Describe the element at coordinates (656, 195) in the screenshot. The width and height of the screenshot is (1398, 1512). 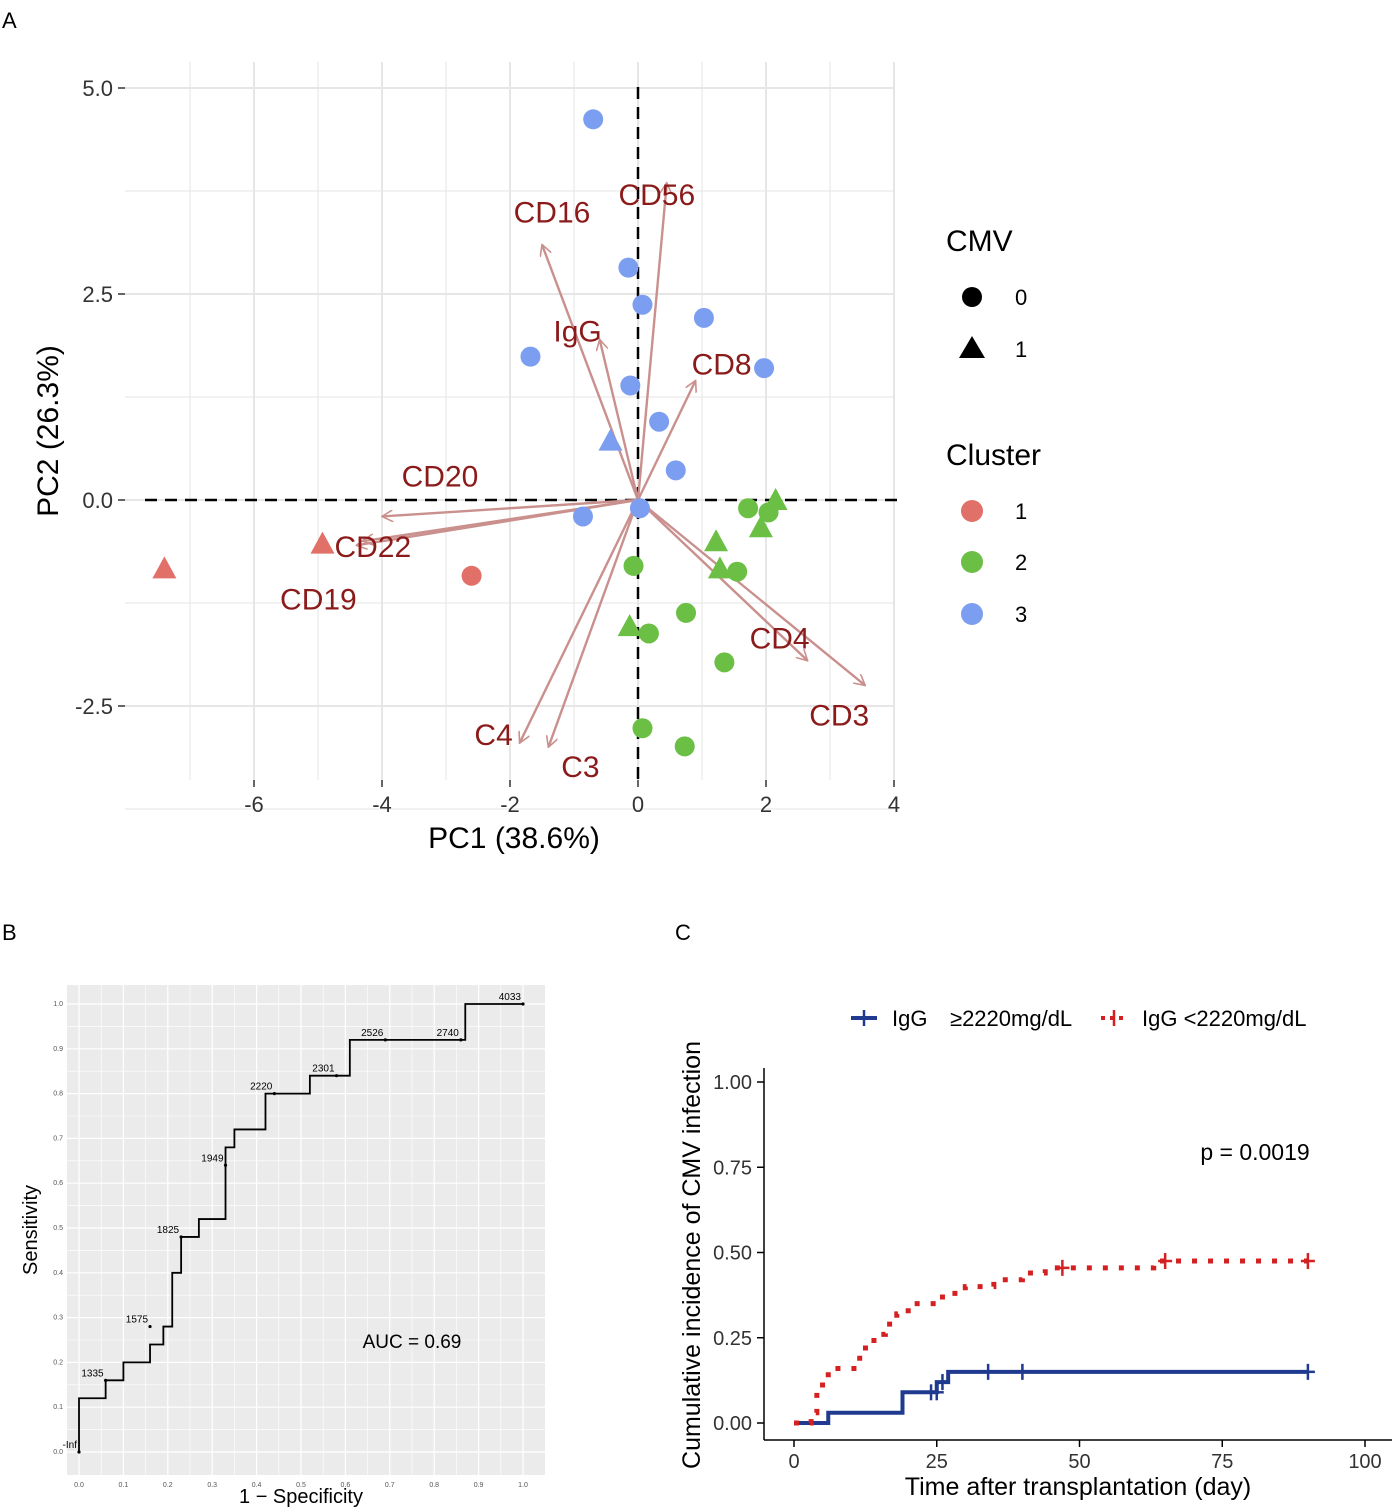
I see `loading-label-cd56: CD56` at that location.